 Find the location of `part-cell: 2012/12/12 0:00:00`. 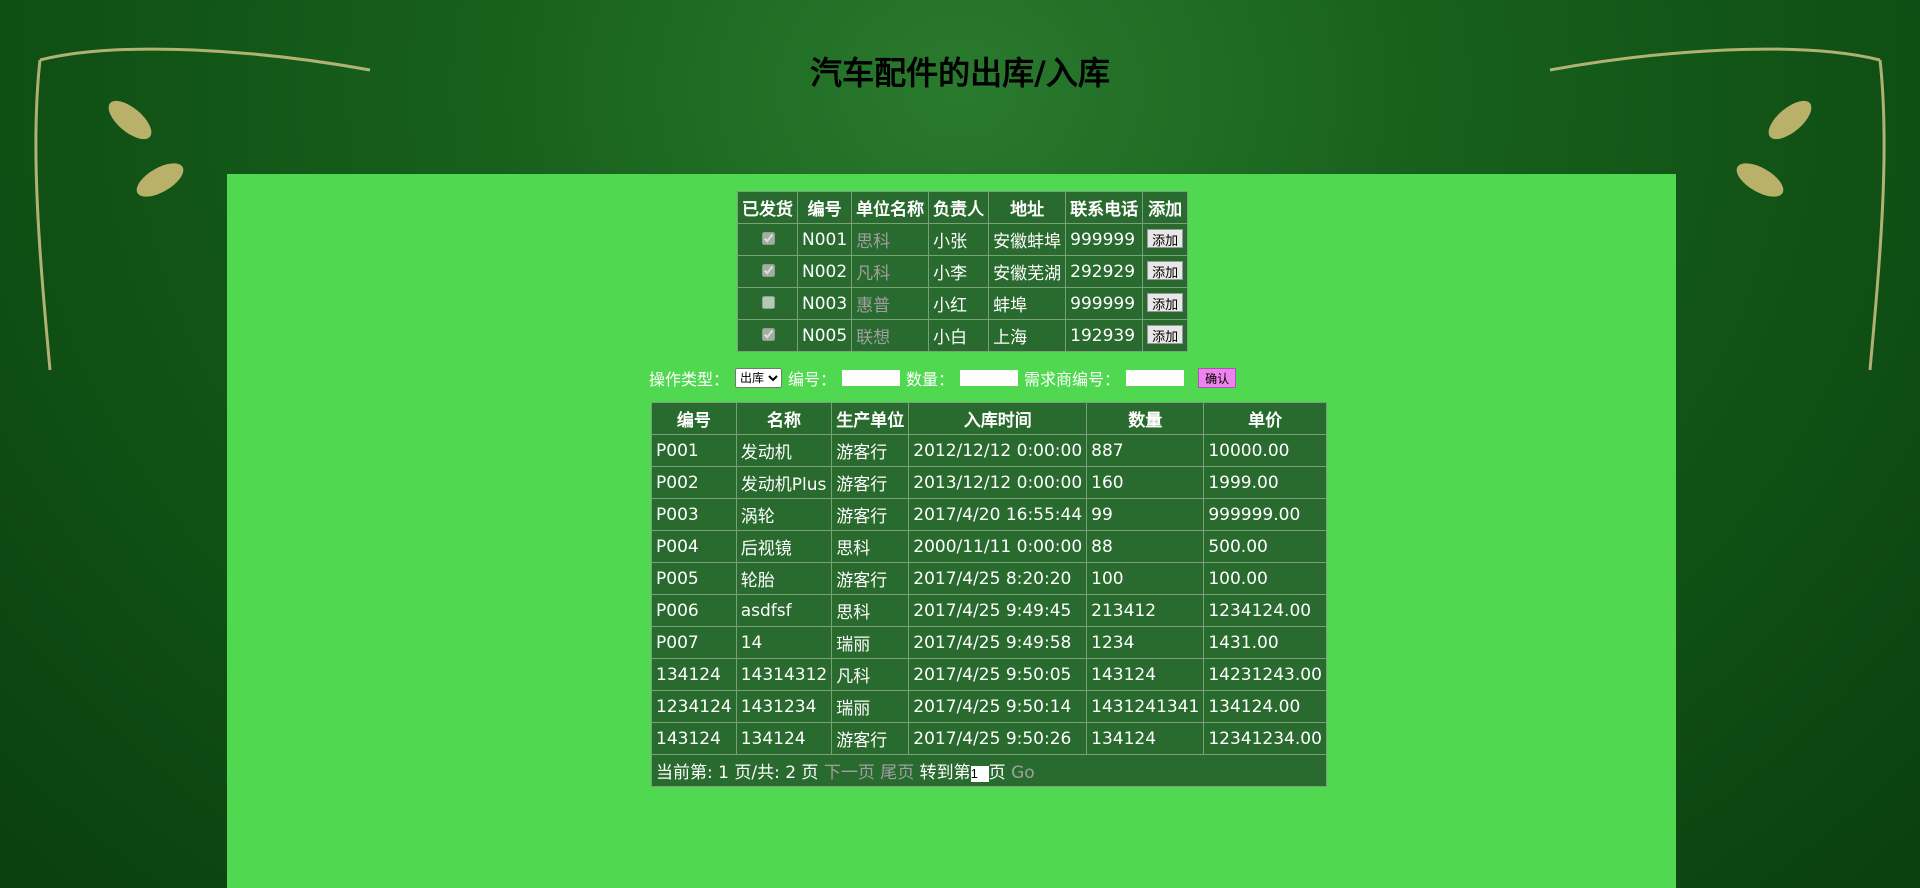

part-cell: 2012/12/12 0:00:00 is located at coordinates (998, 450).